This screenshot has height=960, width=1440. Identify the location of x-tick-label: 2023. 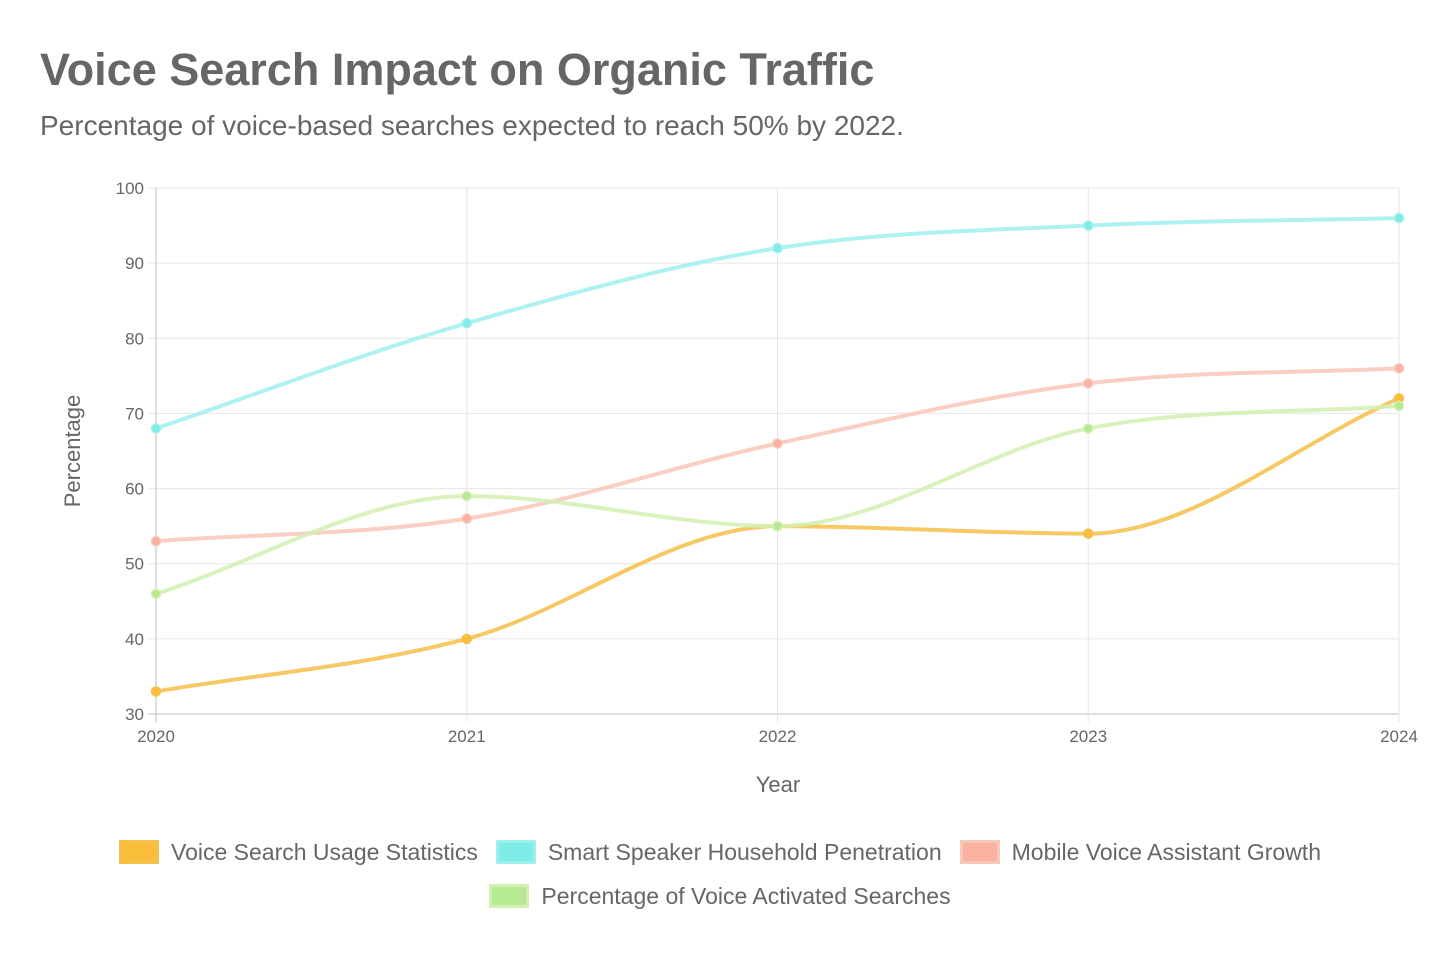
(1088, 736).